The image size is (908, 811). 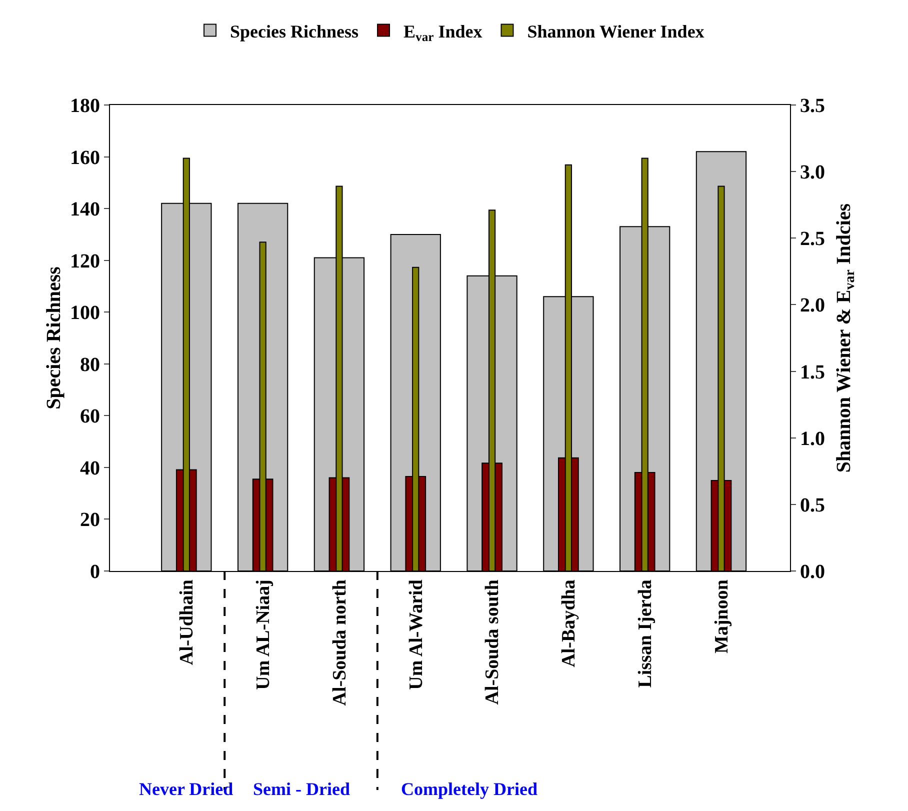 What do you see at coordinates (85, 313) in the screenshot?
I see `y-tick-label: 100` at bounding box center [85, 313].